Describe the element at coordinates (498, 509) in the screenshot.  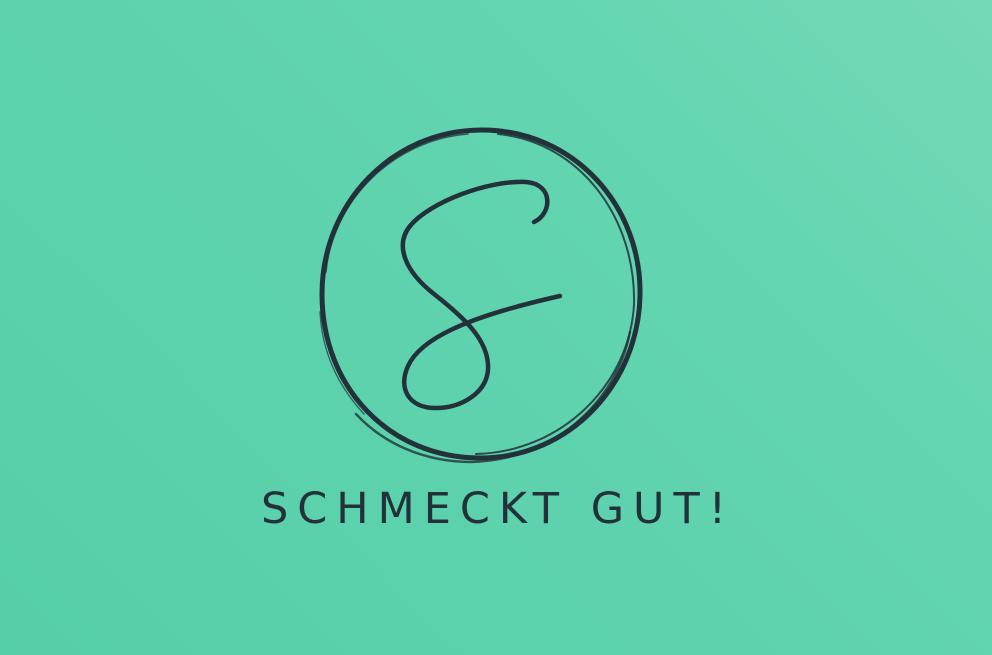
I see `brand-name: SCHMECKT GUT!` at that location.